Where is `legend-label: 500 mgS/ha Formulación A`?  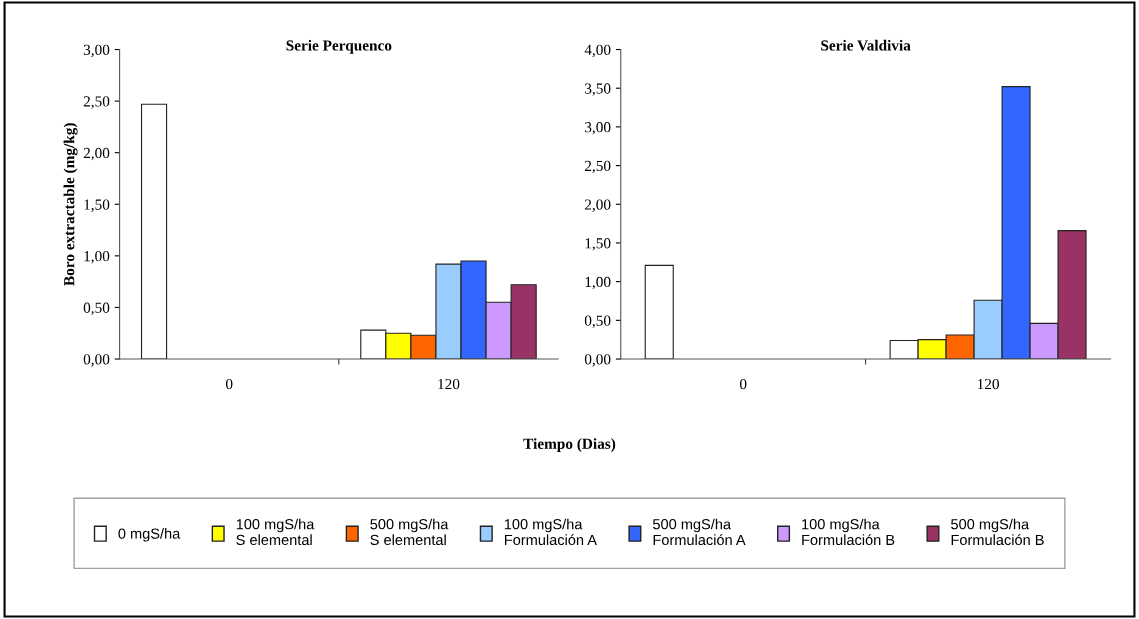
legend-label: 500 mgS/ha Formulación A is located at coordinates (699, 532).